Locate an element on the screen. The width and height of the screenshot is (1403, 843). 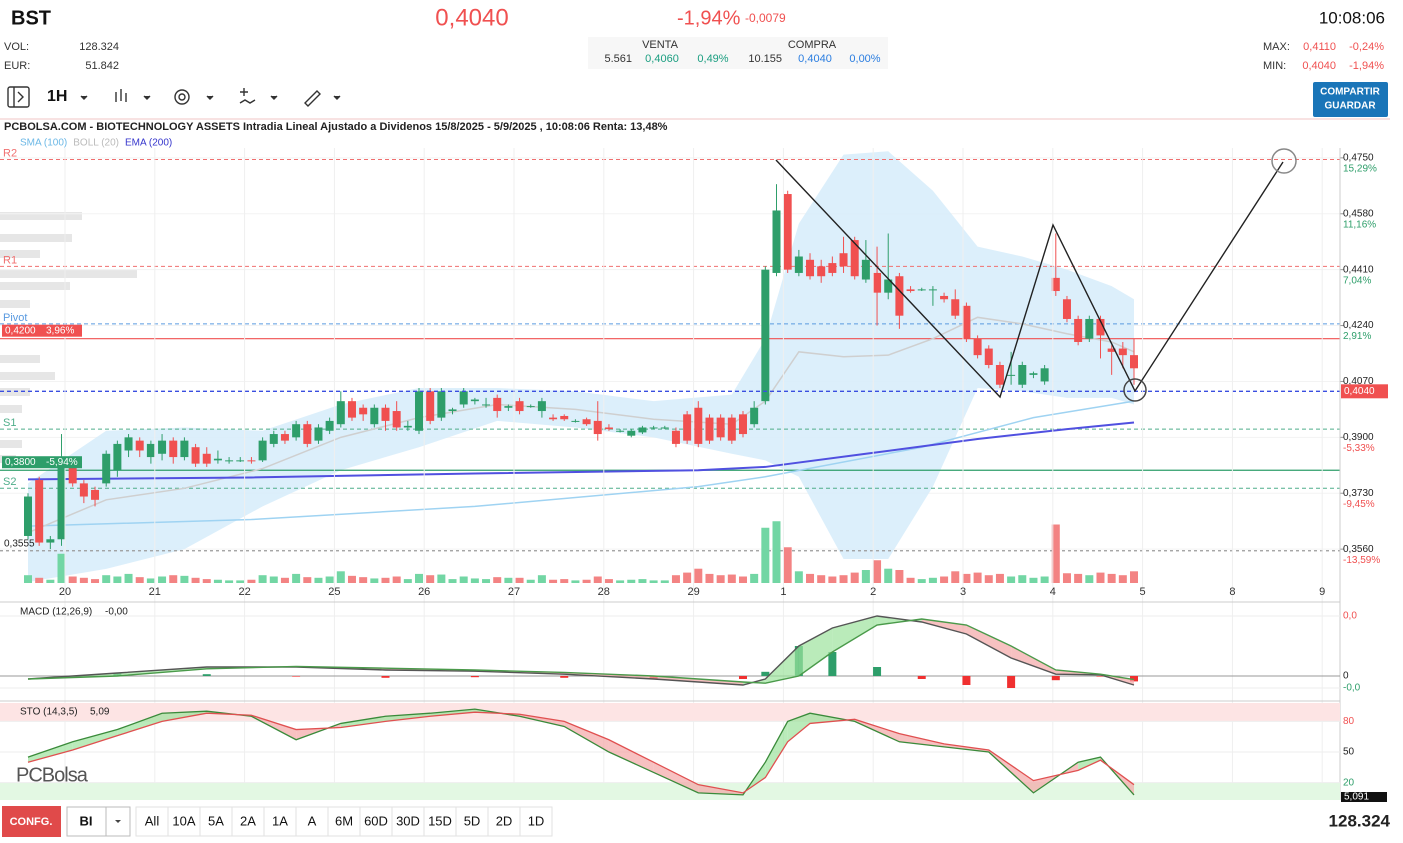
range-label: 2A is located at coordinates (248, 820).